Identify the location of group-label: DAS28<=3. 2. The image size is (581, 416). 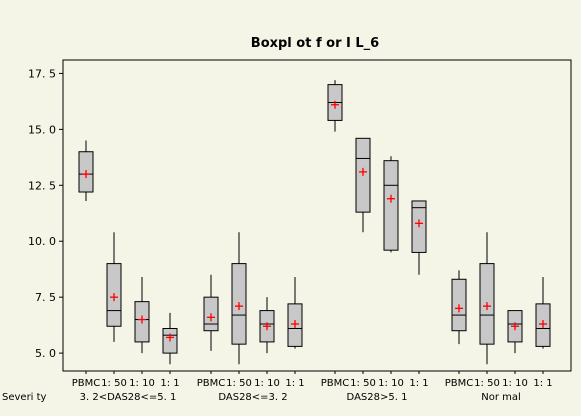
(252, 397).